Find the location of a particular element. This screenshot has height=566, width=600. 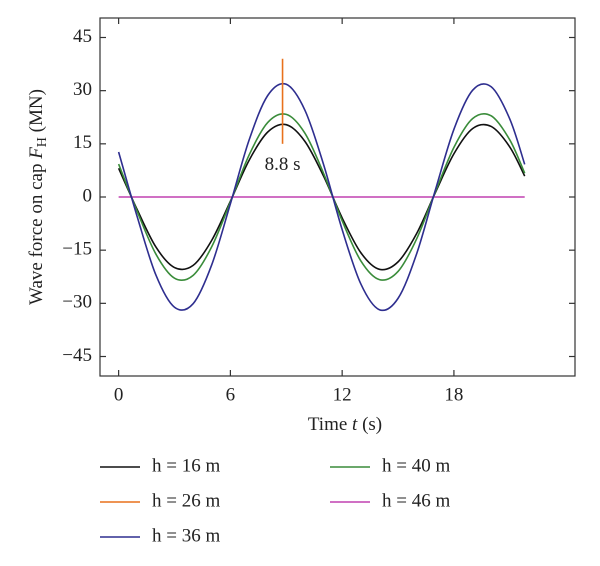

y-tick-label: −30 is located at coordinates (77, 302).